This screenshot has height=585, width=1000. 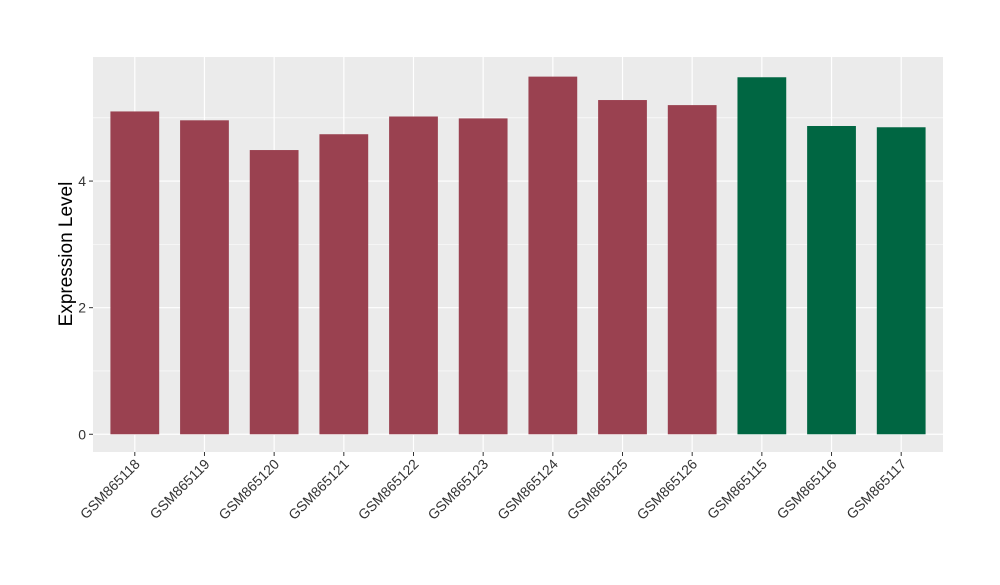 What do you see at coordinates (82, 434) in the screenshot?
I see `y-tick-label: 0` at bounding box center [82, 434].